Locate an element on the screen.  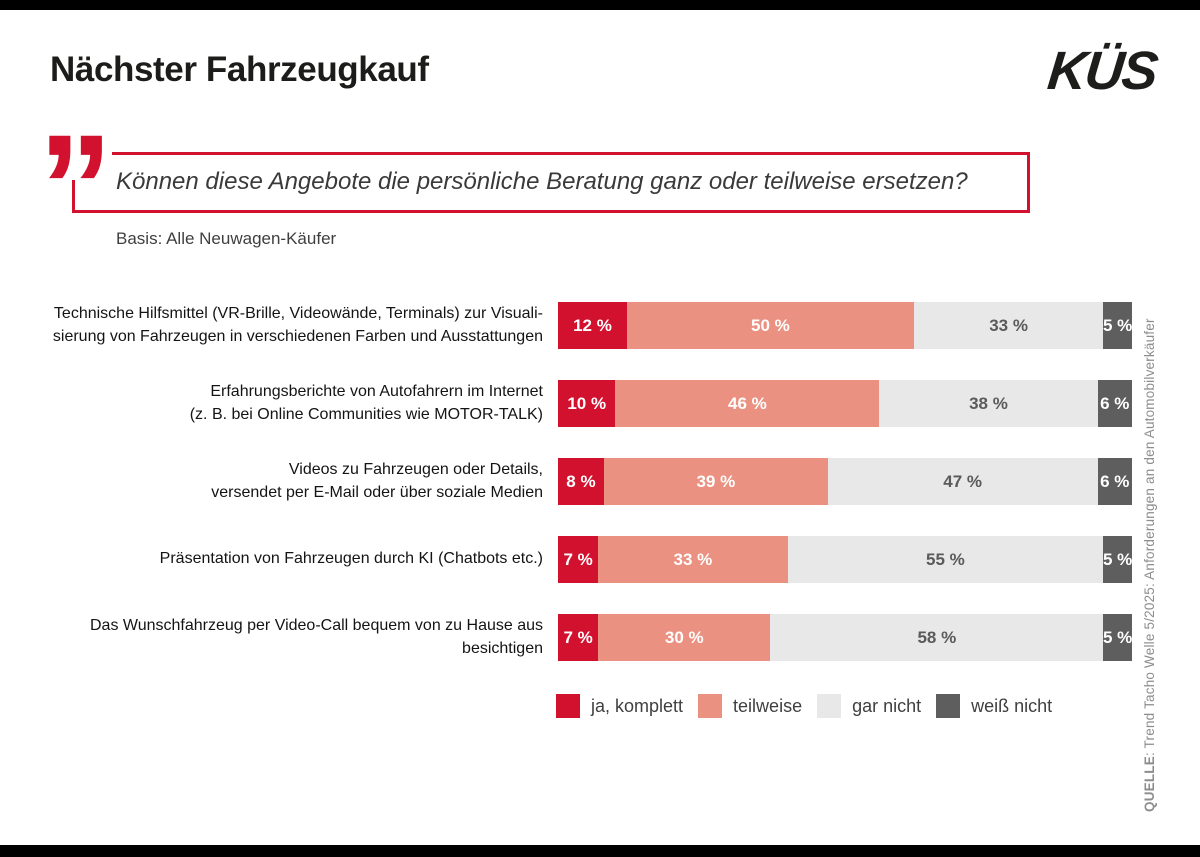
legend-label: gar nicht is located at coordinates (887, 705).